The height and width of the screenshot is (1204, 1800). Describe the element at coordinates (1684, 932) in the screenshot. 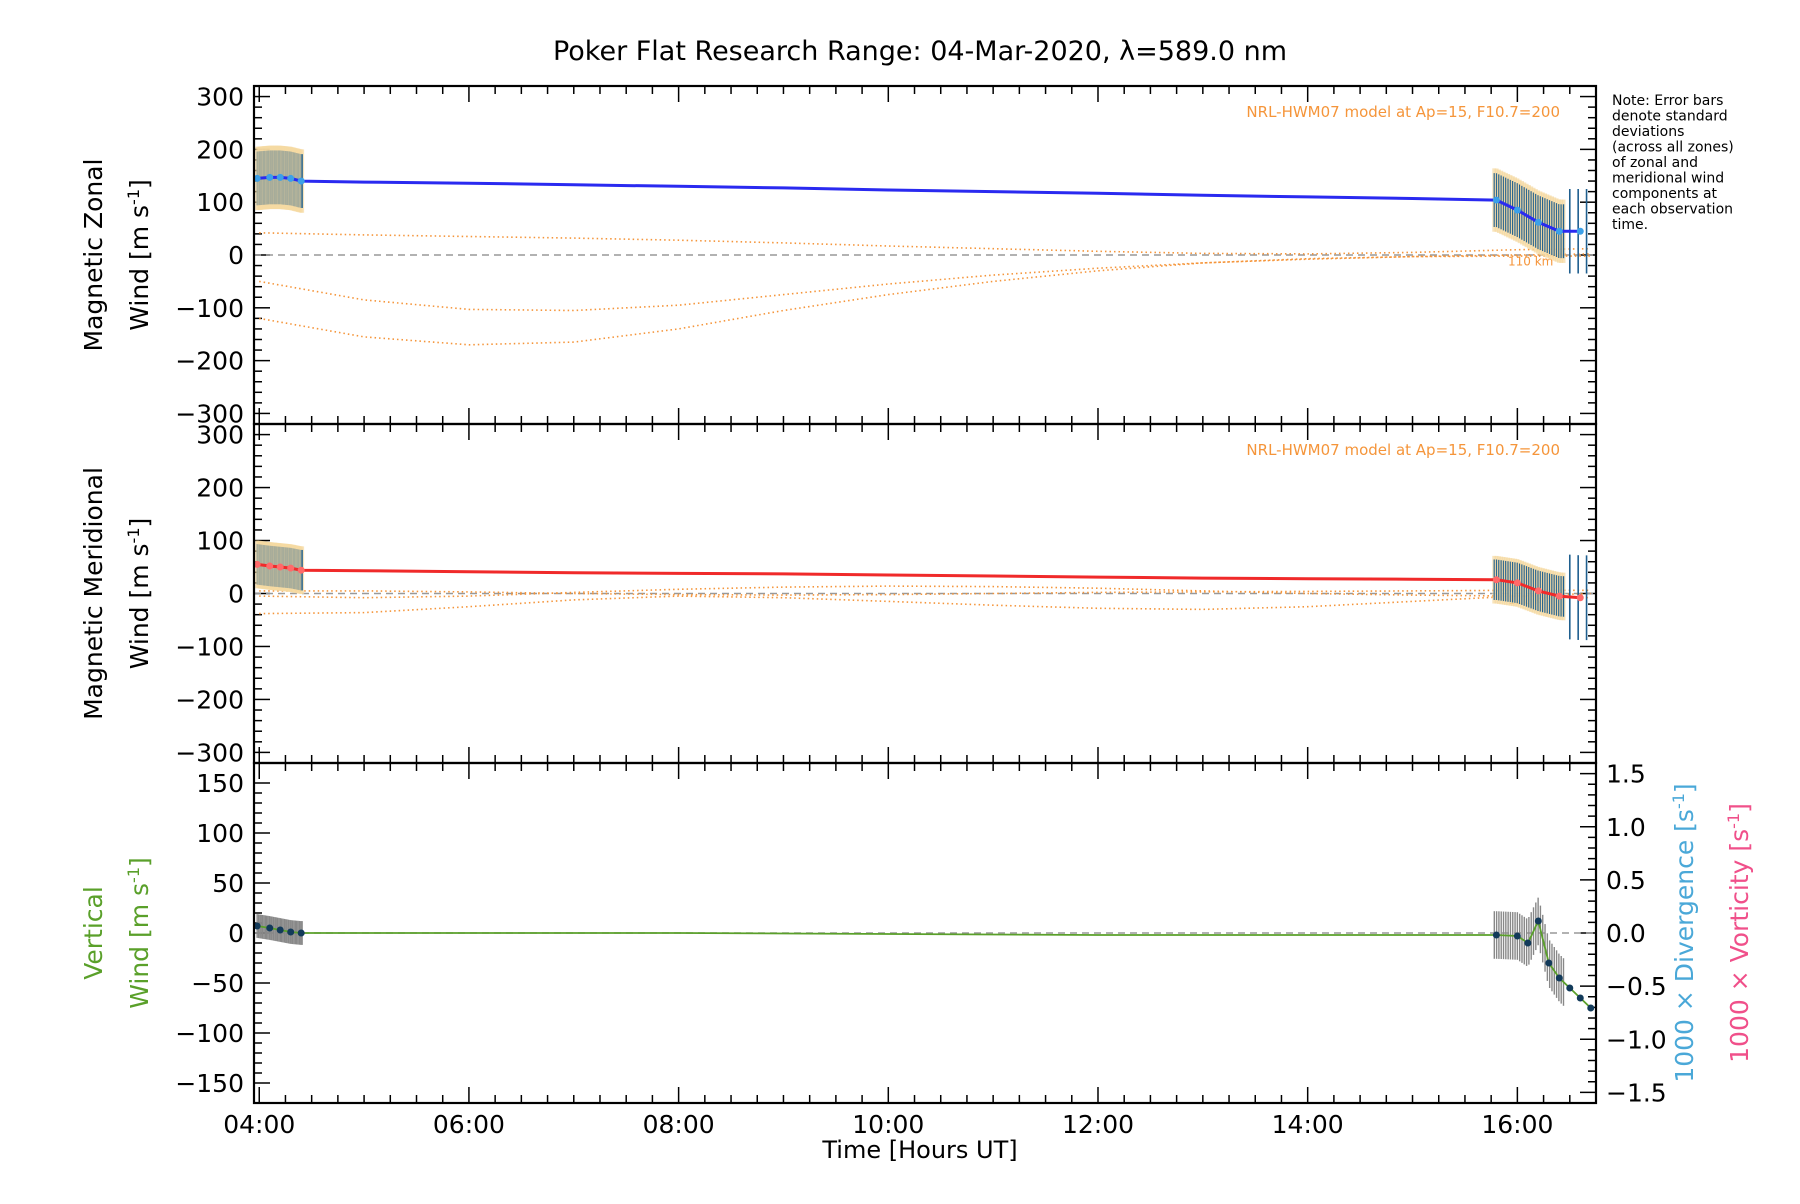

I see `y2-axis-label-divergence: 1000 × Divergence [s-1]` at that location.